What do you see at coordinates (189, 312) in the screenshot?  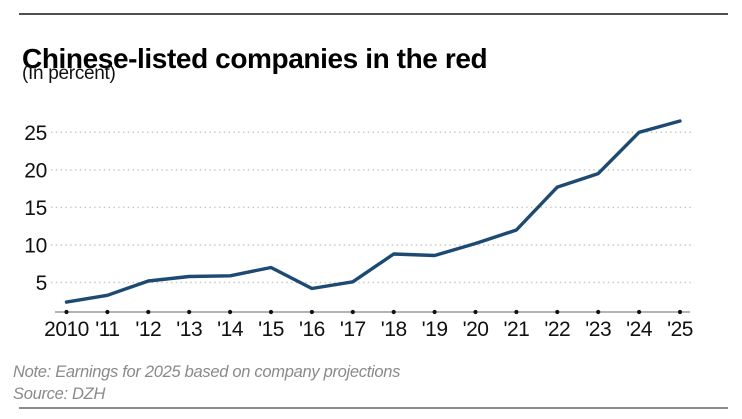 I see `x-tick-dot-2013` at bounding box center [189, 312].